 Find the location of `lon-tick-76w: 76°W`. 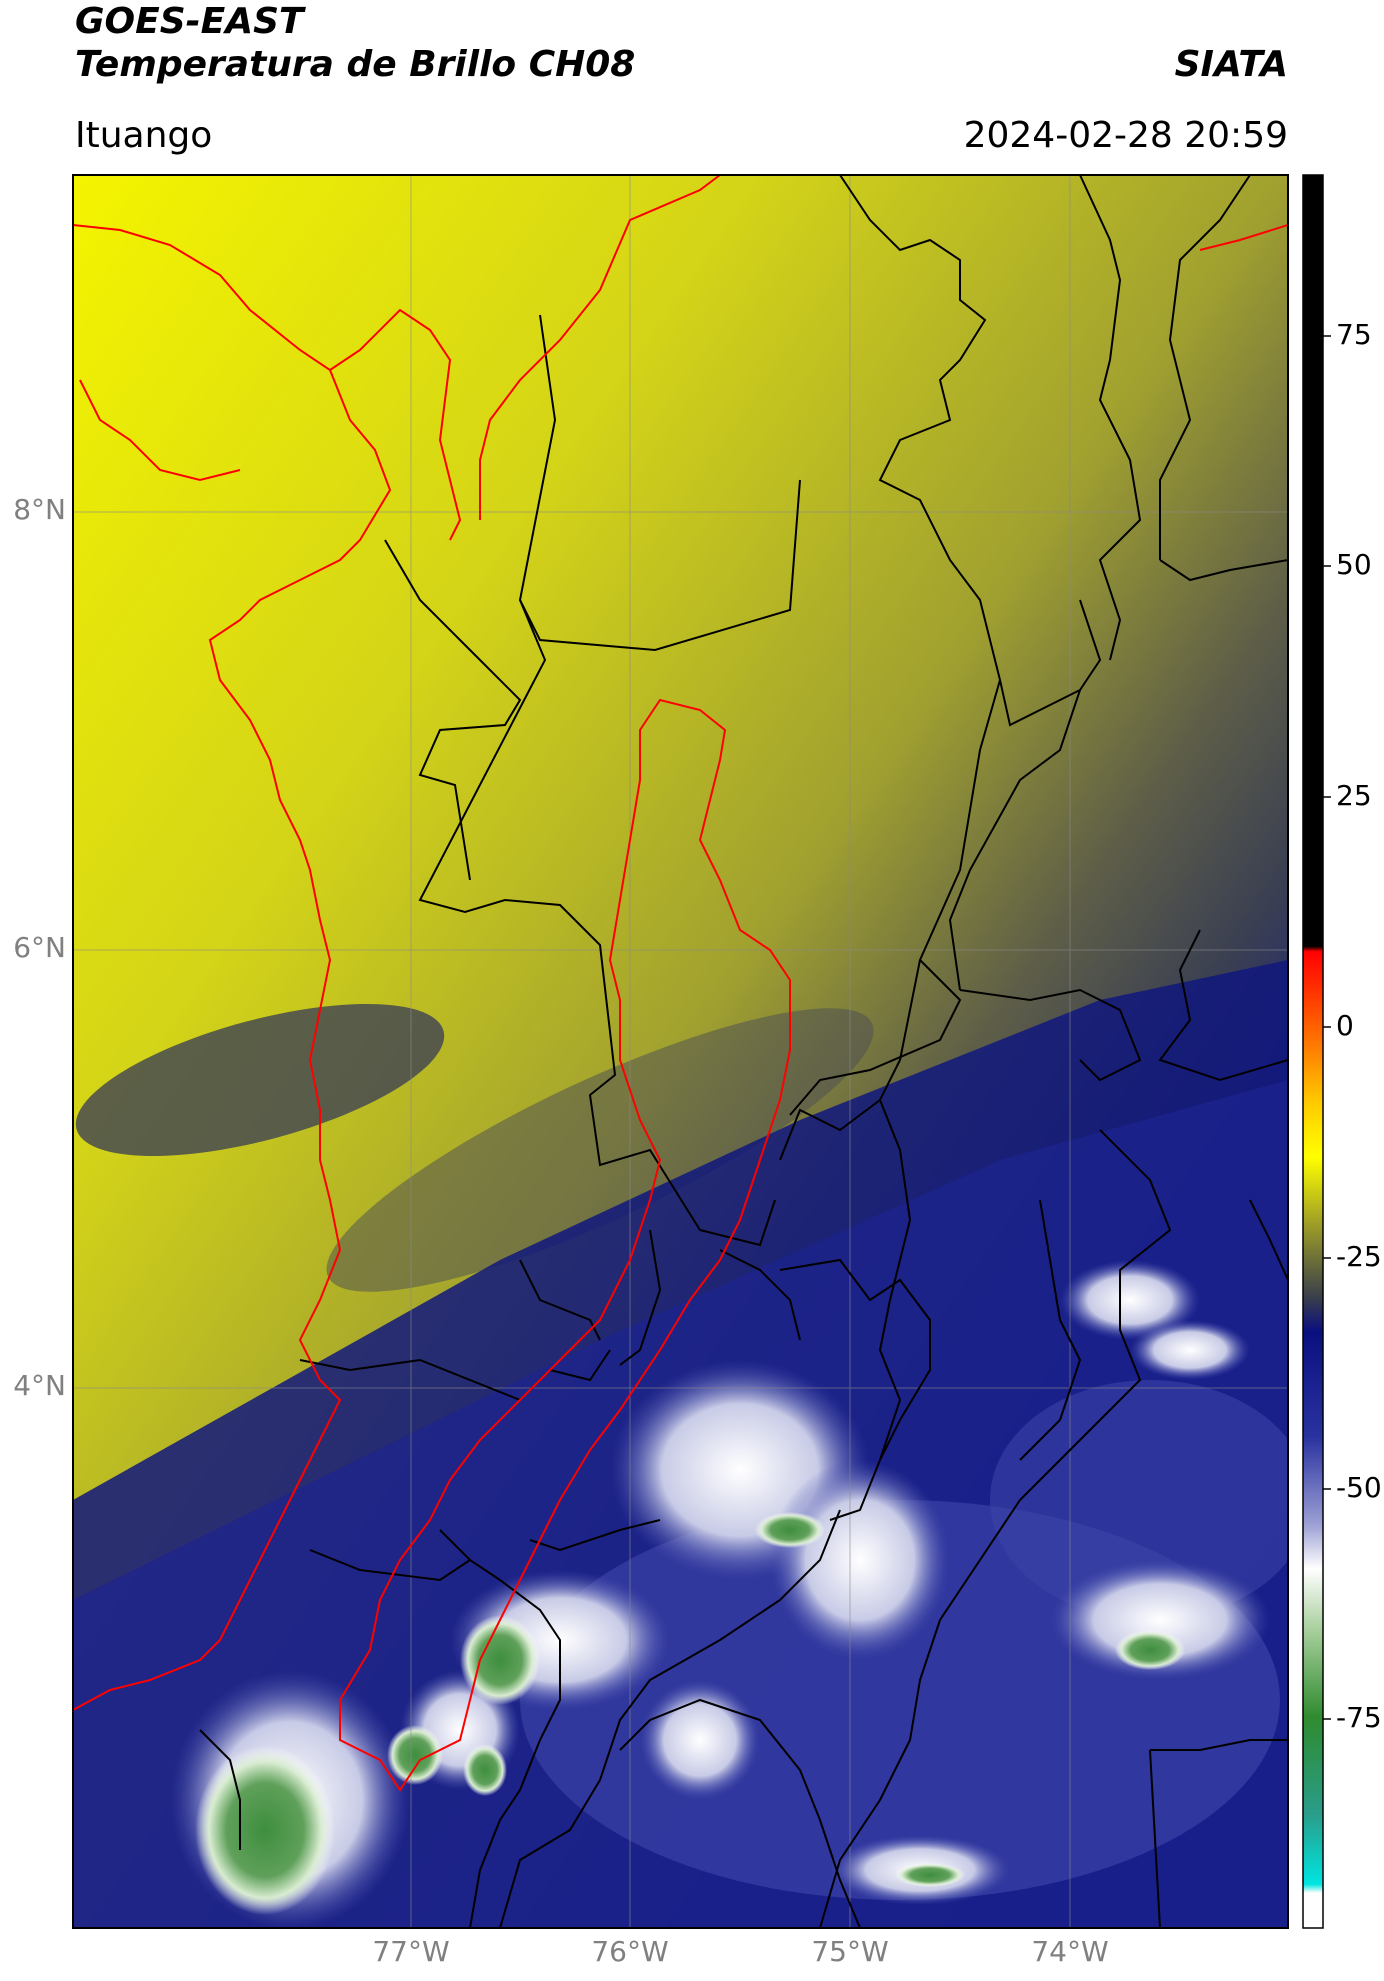

lon-tick-76w: 76°W is located at coordinates (630, 1951).